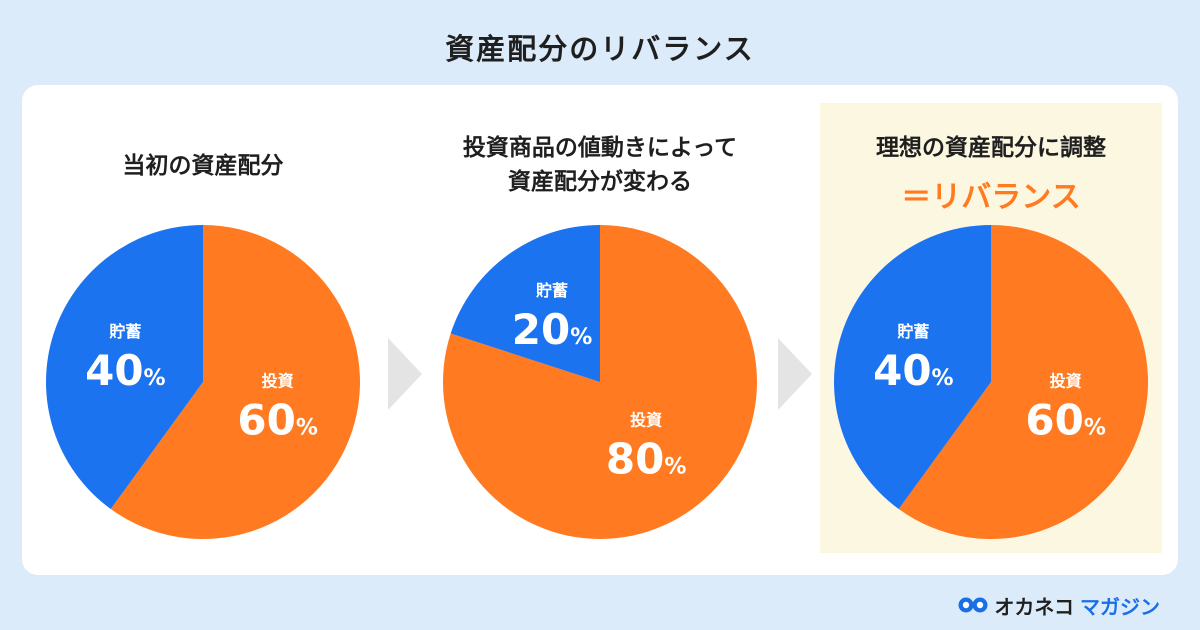  Describe the element at coordinates (1120, 606) in the screenshot. I see `logo-subname: マガジン` at that location.